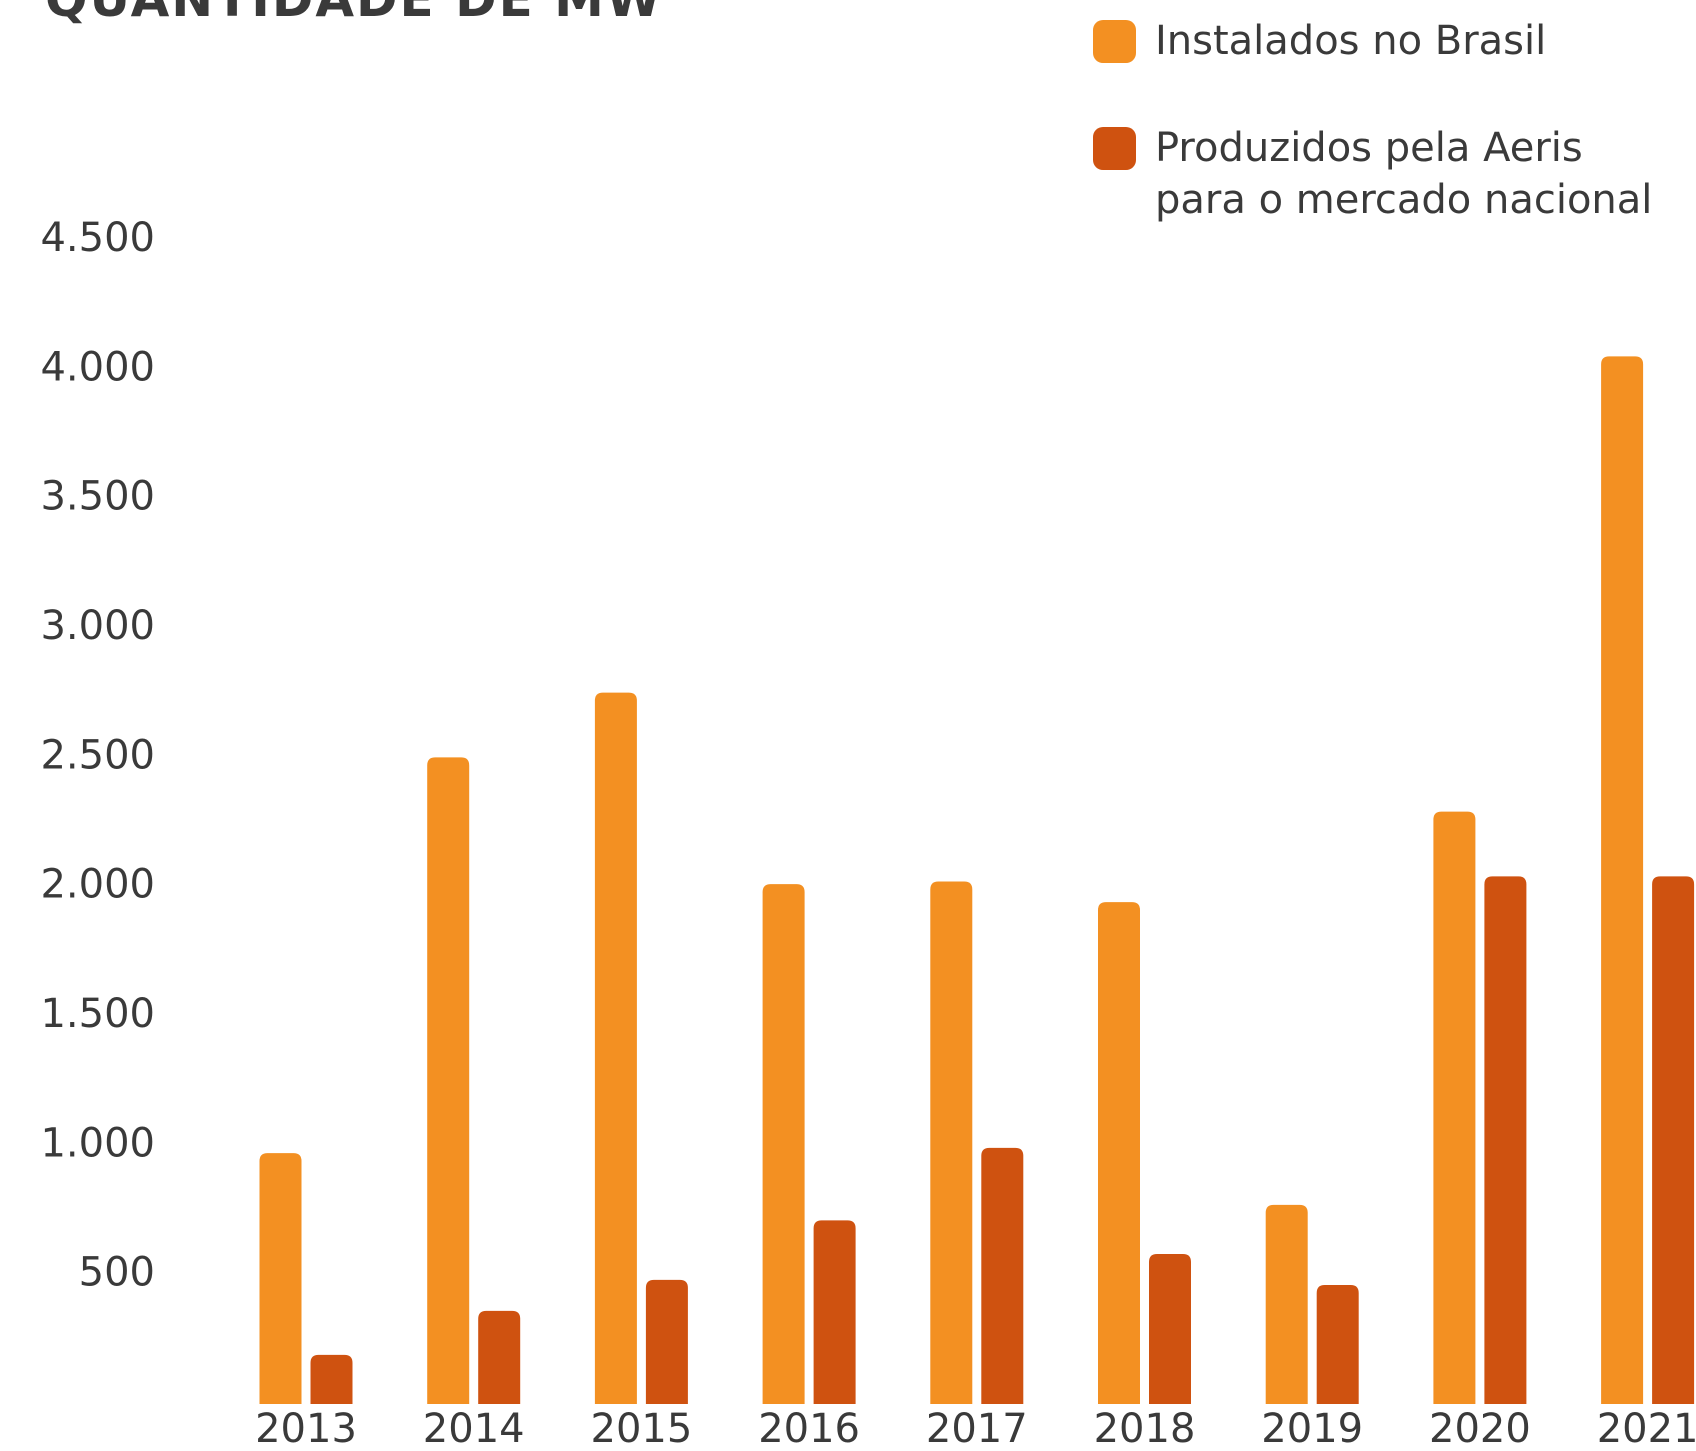  What do you see at coordinates (1480, 1428) in the screenshot?
I see `x-tick-label: 2020` at bounding box center [1480, 1428].